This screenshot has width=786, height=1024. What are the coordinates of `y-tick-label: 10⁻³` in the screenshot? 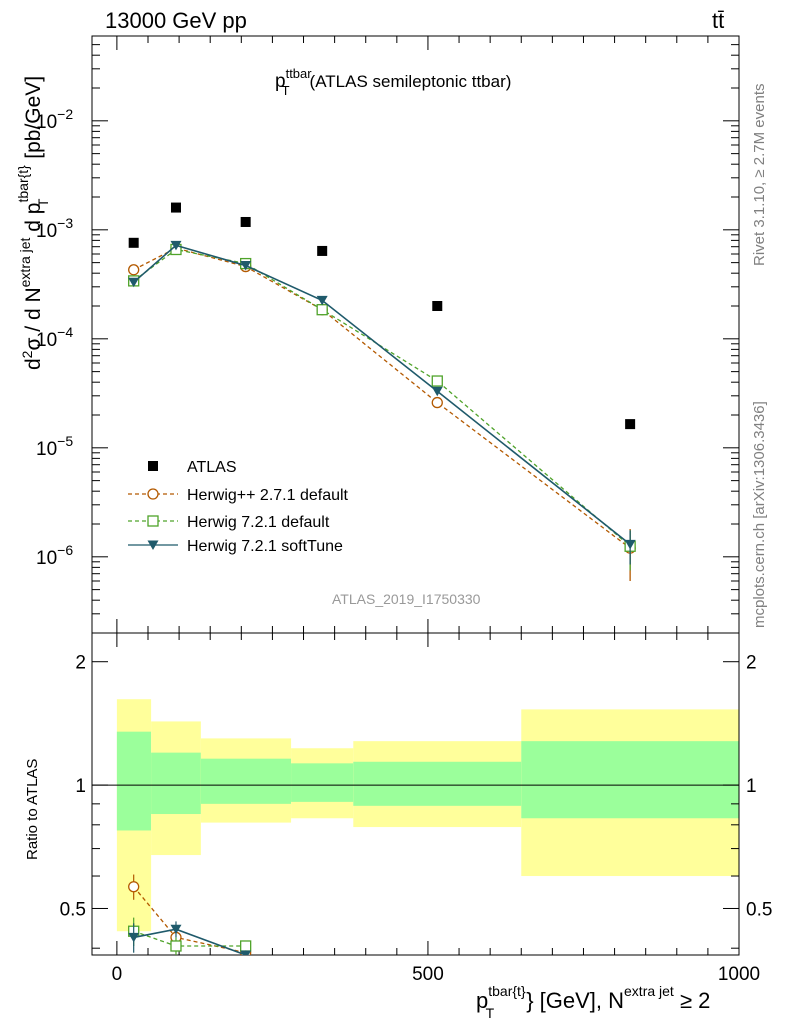 It's located at (54, 228).